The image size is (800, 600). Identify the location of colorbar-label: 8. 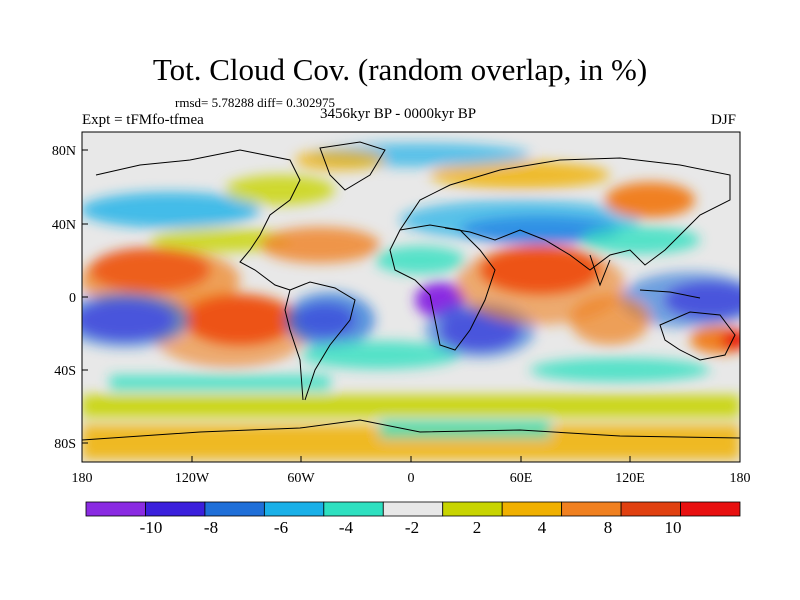
(608, 527).